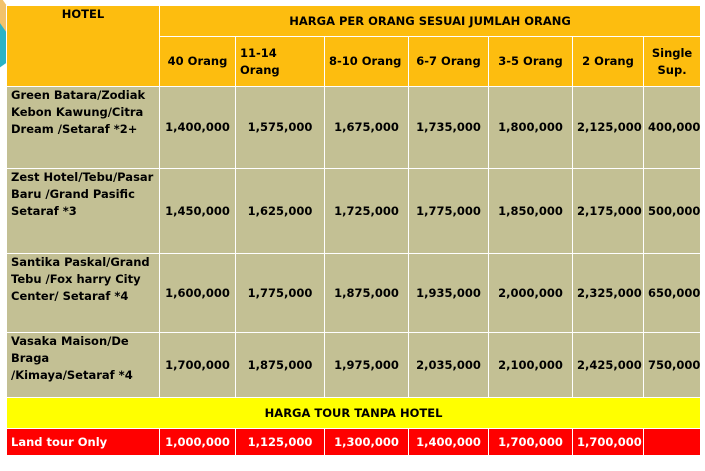 The width and height of the screenshot is (705, 471). What do you see at coordinates (83, 46) in the screenshot?
I see `hotel-column-header: HOTEL` at bounding box center [83, 46].